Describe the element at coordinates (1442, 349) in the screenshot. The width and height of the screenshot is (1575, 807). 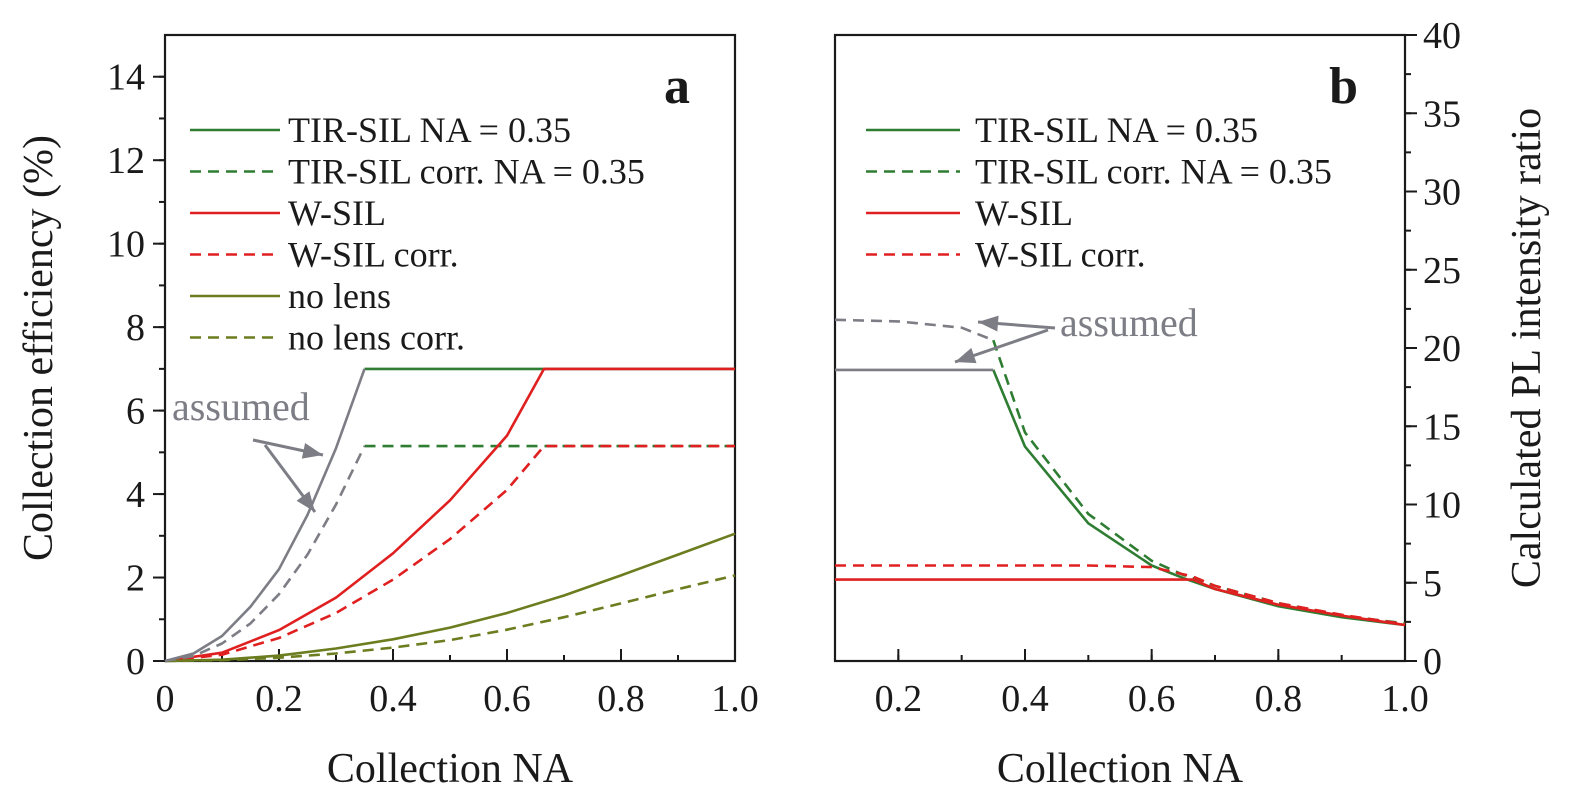
I see `y-tick-label: 20` at that location.